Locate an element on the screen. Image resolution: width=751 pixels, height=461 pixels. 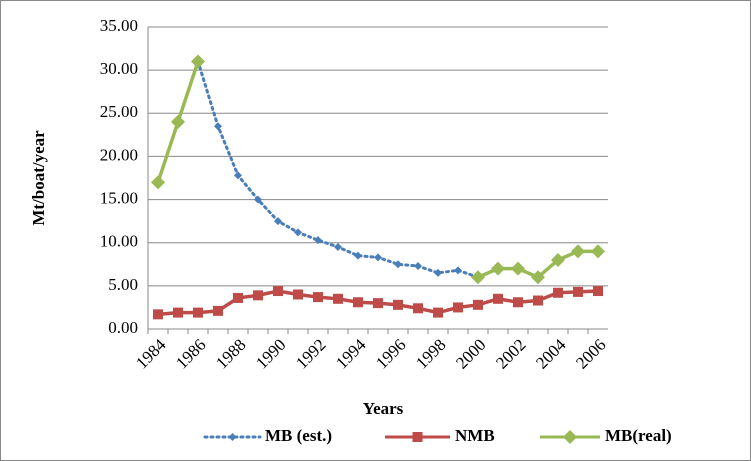
y-tick-label: 10.00 is located at coordinates (119, 241).